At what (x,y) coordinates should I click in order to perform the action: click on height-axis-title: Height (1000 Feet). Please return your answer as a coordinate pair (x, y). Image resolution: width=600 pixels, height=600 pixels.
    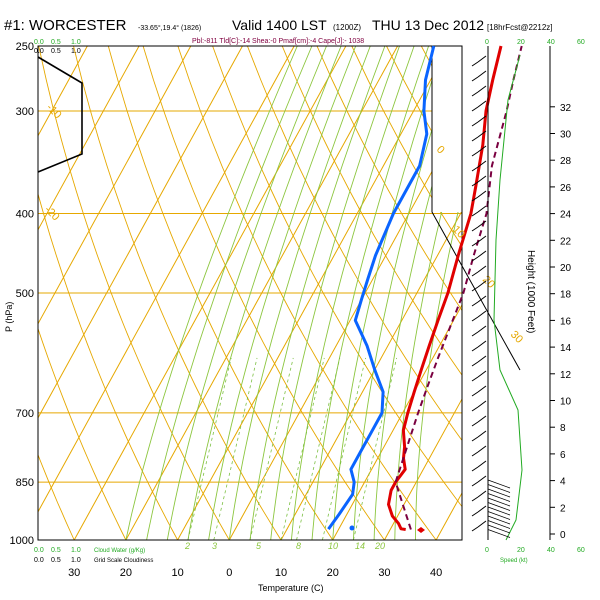
    Looking at the image, I should click on (530, 291).